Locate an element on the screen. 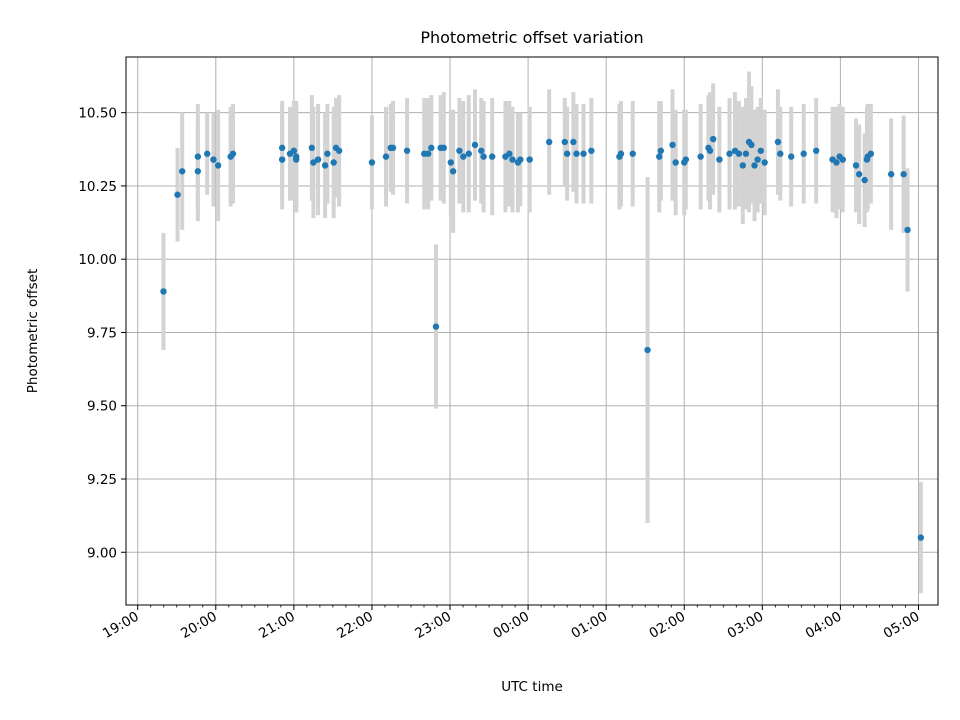 The width and height of the screenshot is (960, 720). chart-title: Photometric offset variation is located at coordinates (531, 37).